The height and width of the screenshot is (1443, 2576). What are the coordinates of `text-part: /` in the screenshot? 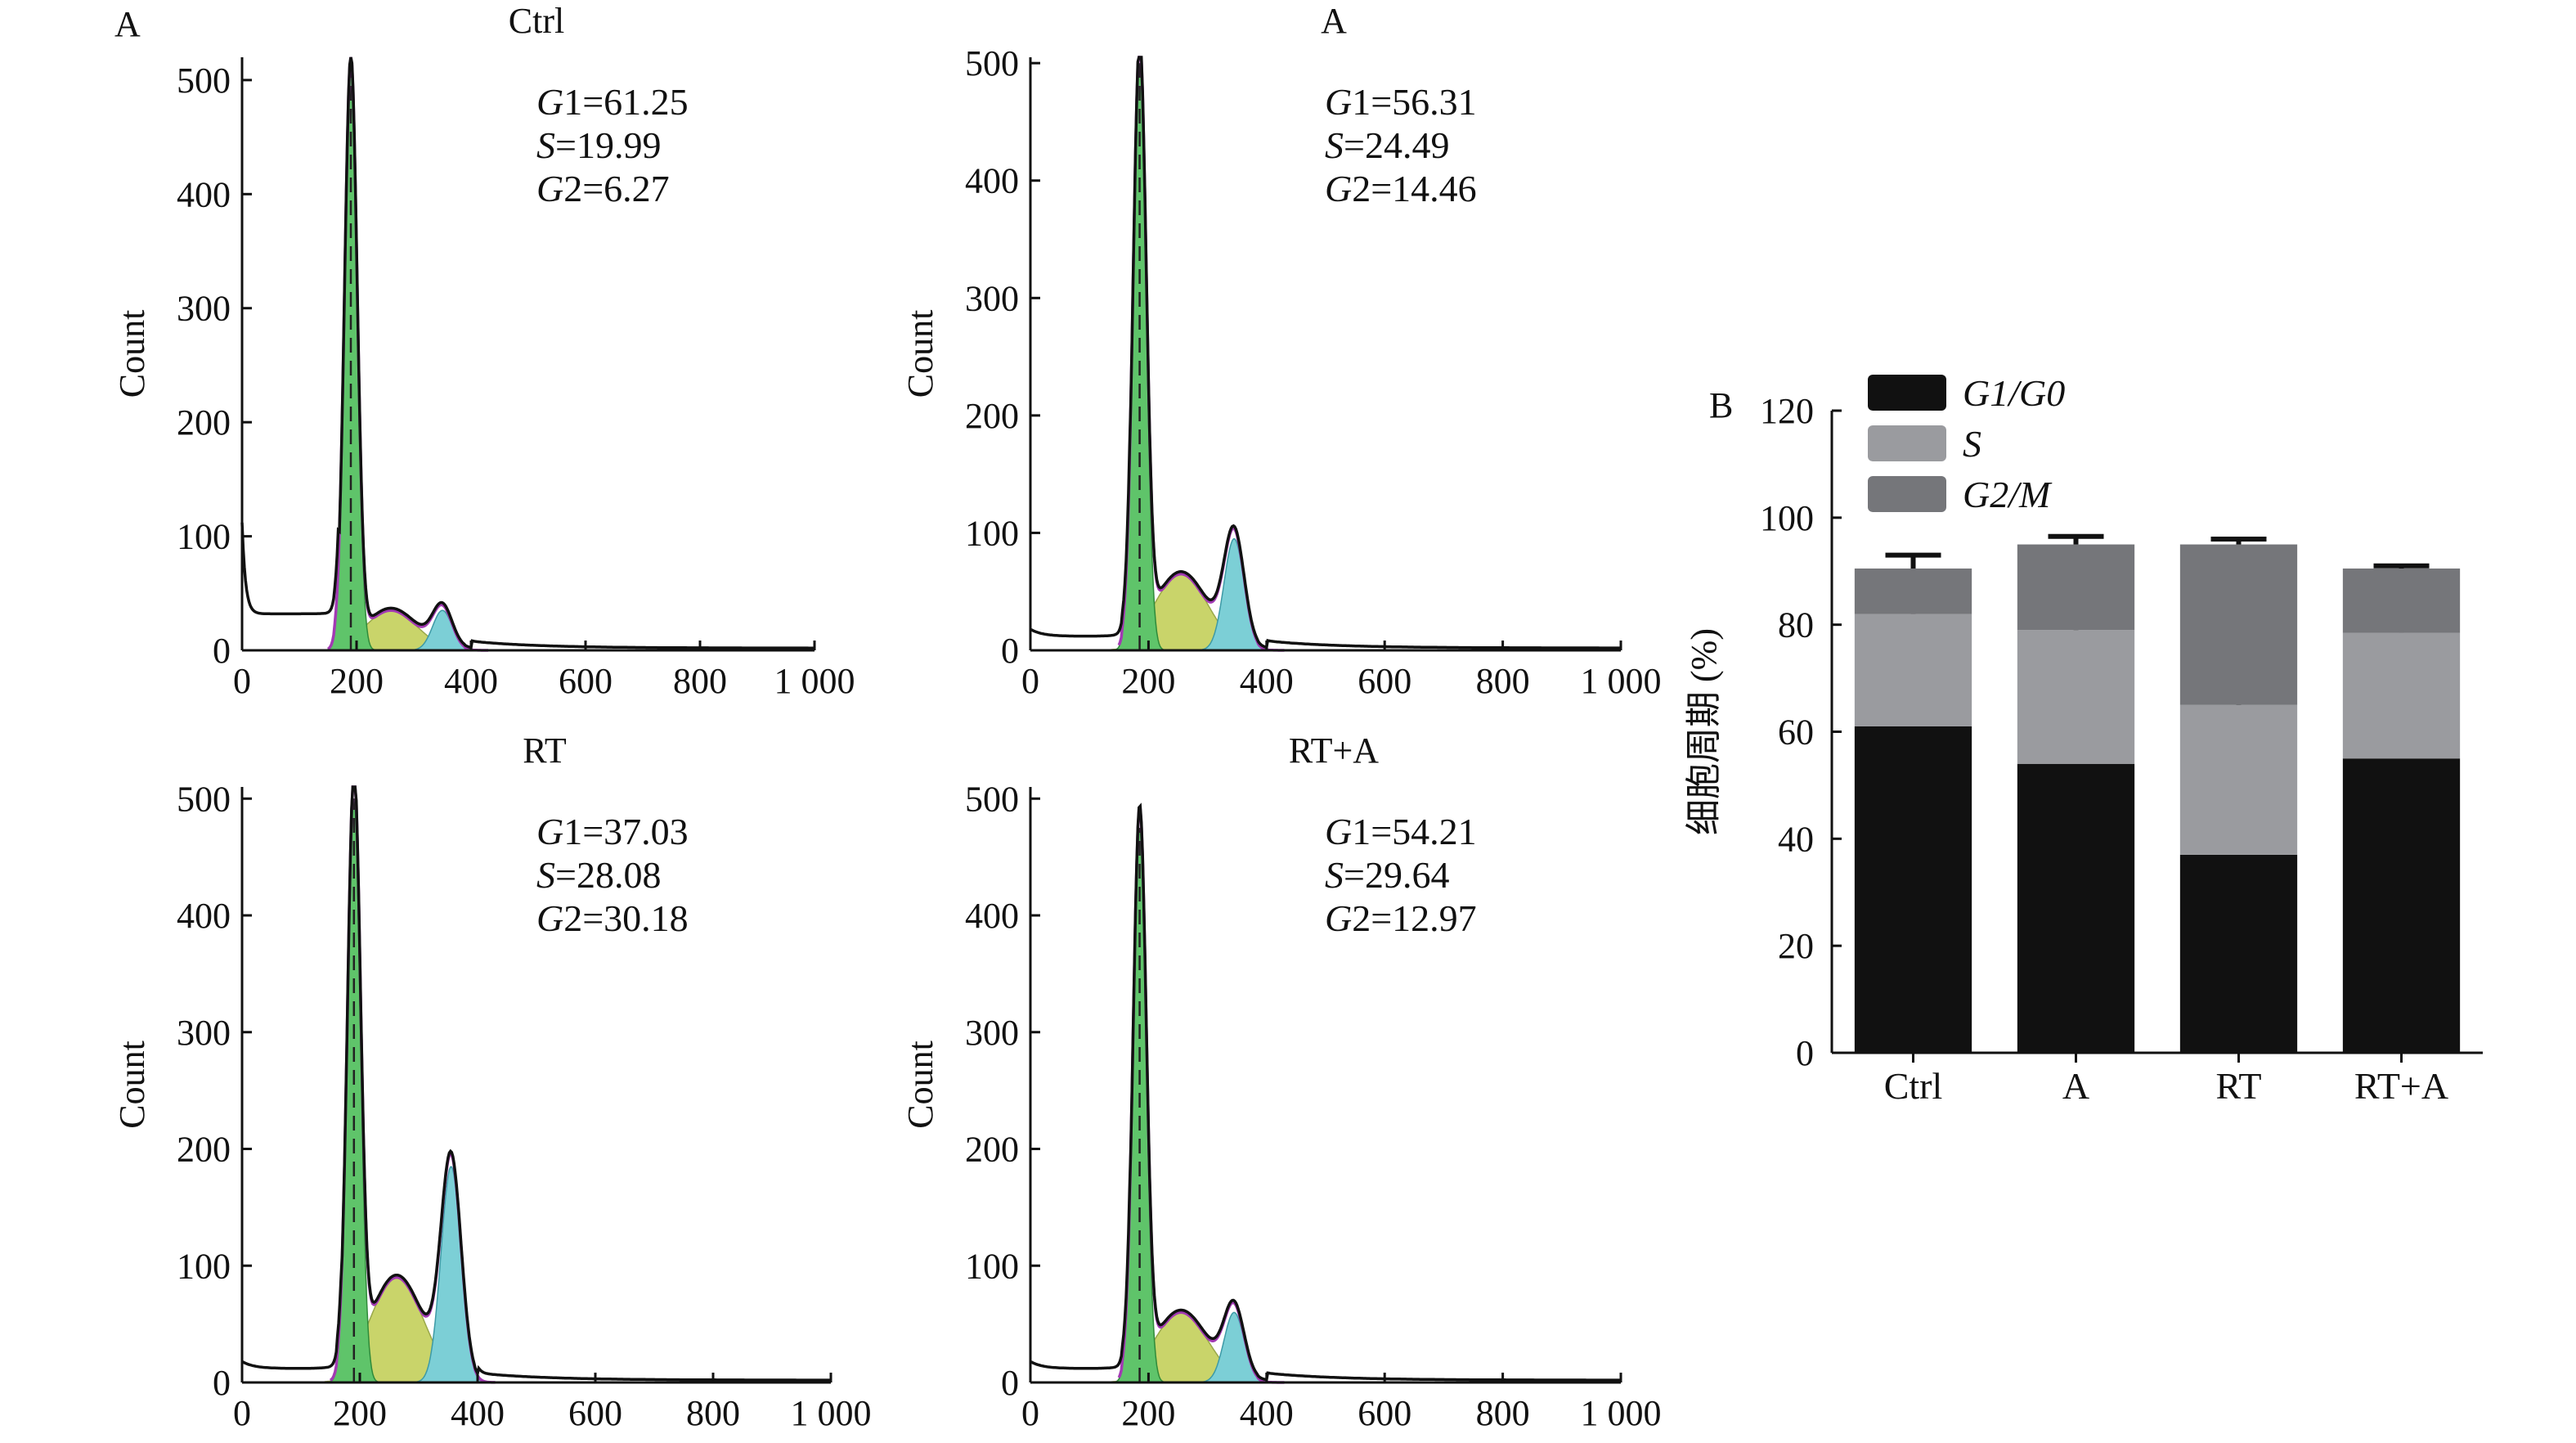 It's located at (2014, 393).